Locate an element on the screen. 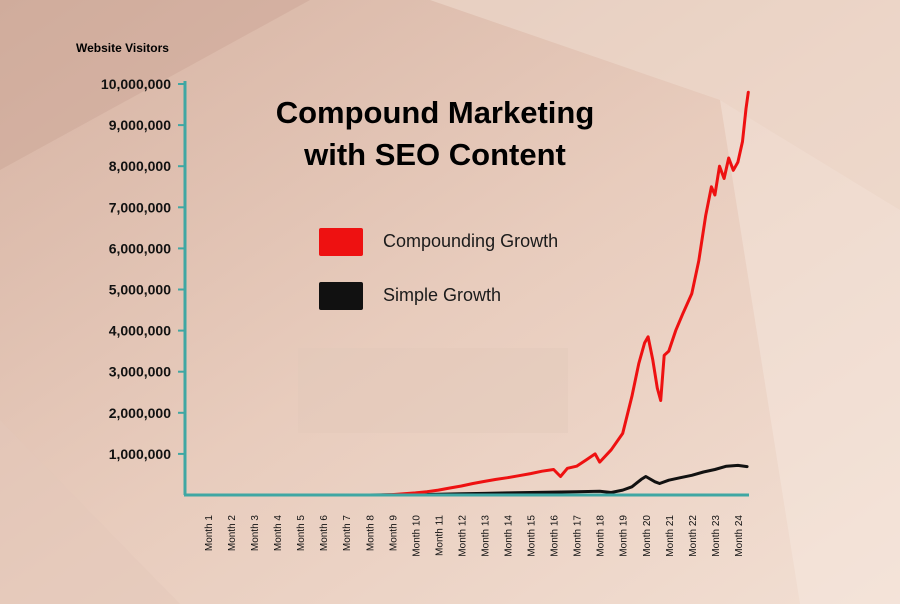 The image size is (900, 604). x-tick-label: Month 10 is located at coordinates (416, 536).